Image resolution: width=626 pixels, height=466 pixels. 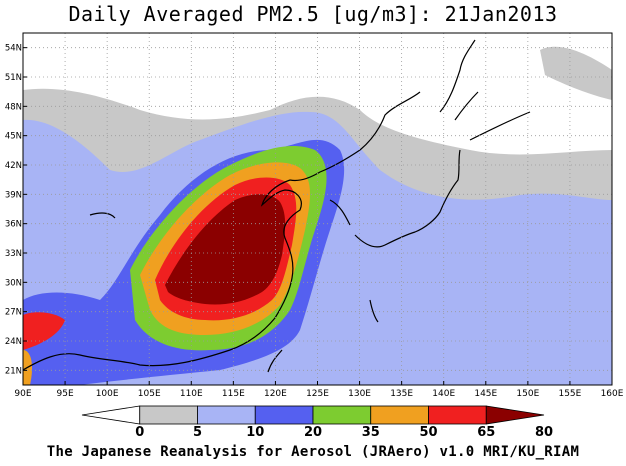 What do you see at coordinates (275, 394) in the screenshot?
I see `lon-tick-label: 120E` at bounding box center [275, 394].